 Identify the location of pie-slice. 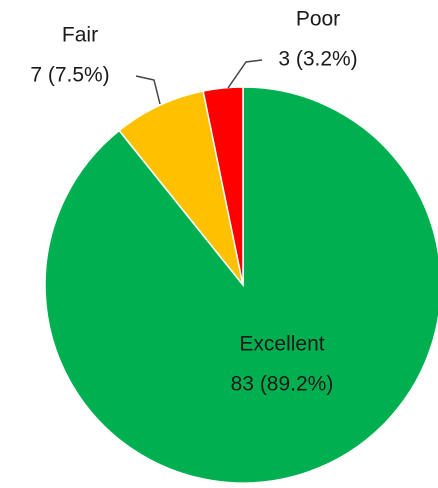
(223, 186).